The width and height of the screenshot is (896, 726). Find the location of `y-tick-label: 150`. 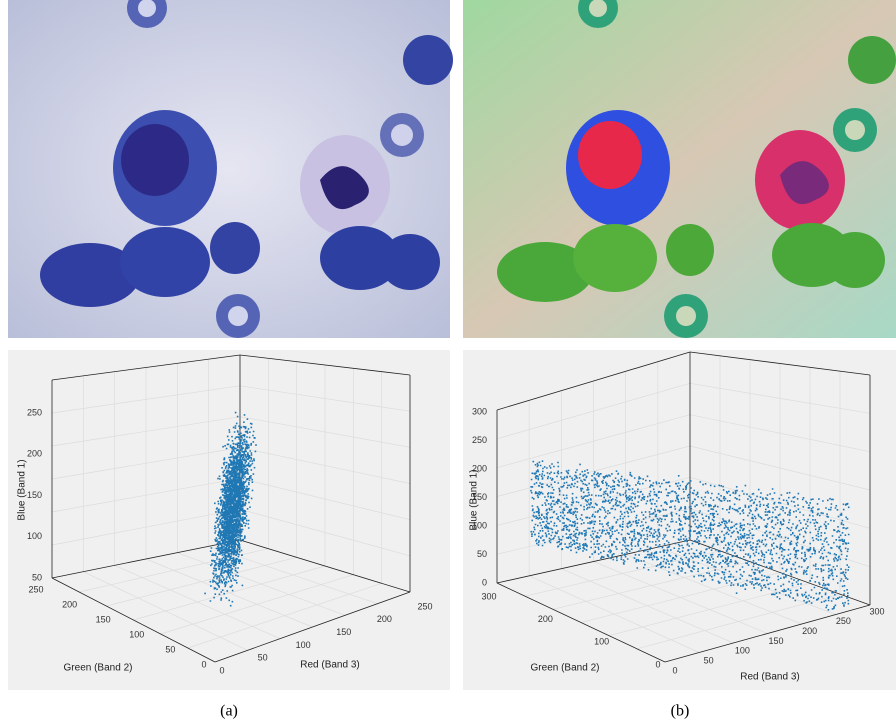

y-tick-label: 150 is located at coordinates (103, 619).